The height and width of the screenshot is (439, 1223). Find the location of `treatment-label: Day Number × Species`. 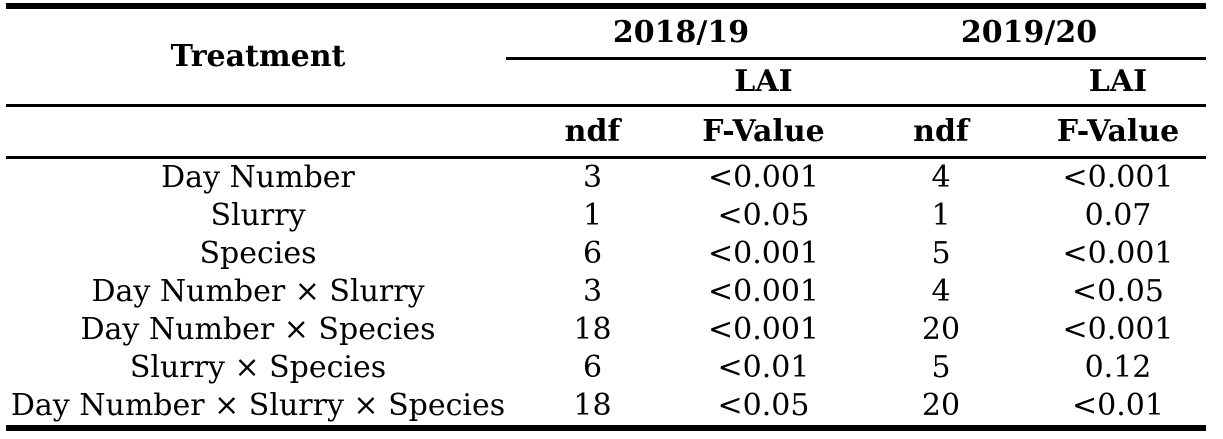

treatment-label: Day Number × Species is located at coordinates (258, 329).